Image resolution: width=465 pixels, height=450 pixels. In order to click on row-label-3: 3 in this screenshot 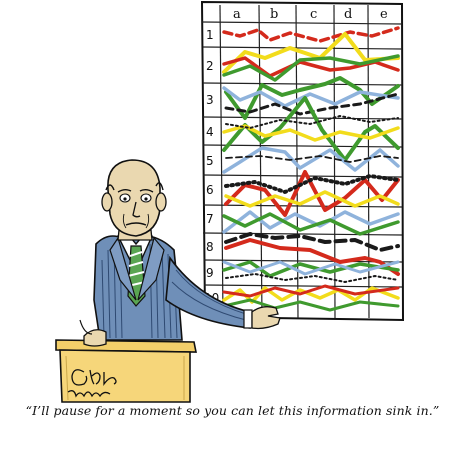, I will do `click(210, 100)`.